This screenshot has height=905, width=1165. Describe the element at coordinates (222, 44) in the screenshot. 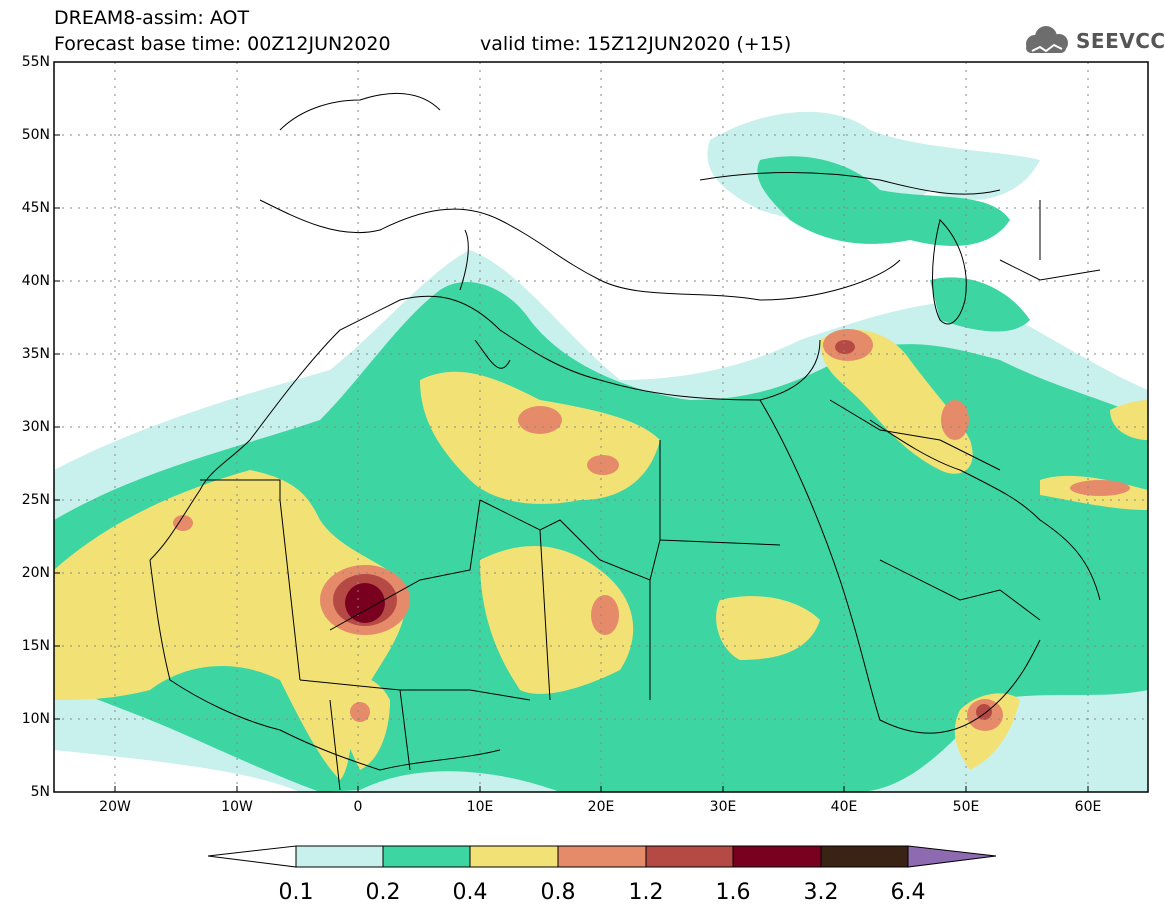

I see `forecast-base-time: Forecast base time: 00Z12JUN2020` at that location.